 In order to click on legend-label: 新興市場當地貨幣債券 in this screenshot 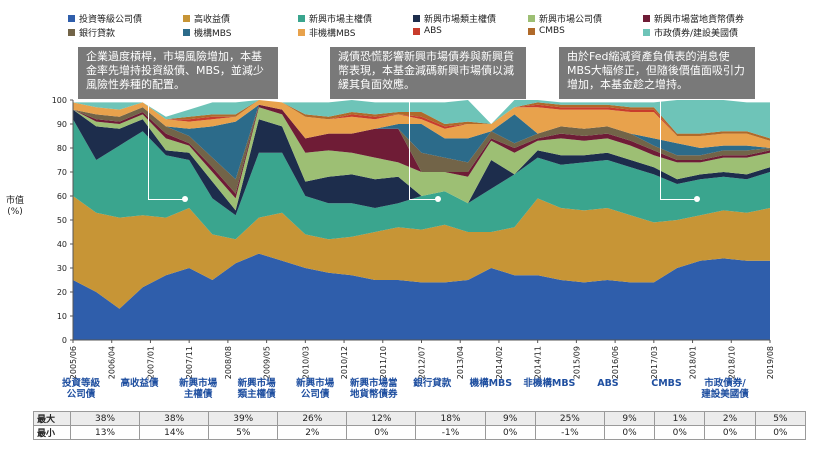, I will do `click(699, 20)`.